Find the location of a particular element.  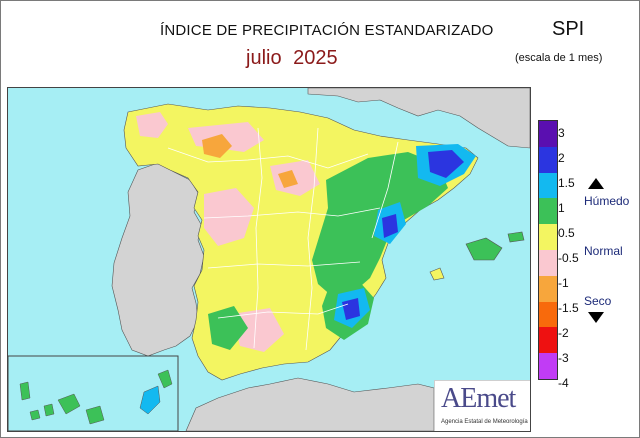

menorca-island is located at coordinates (516, 237).